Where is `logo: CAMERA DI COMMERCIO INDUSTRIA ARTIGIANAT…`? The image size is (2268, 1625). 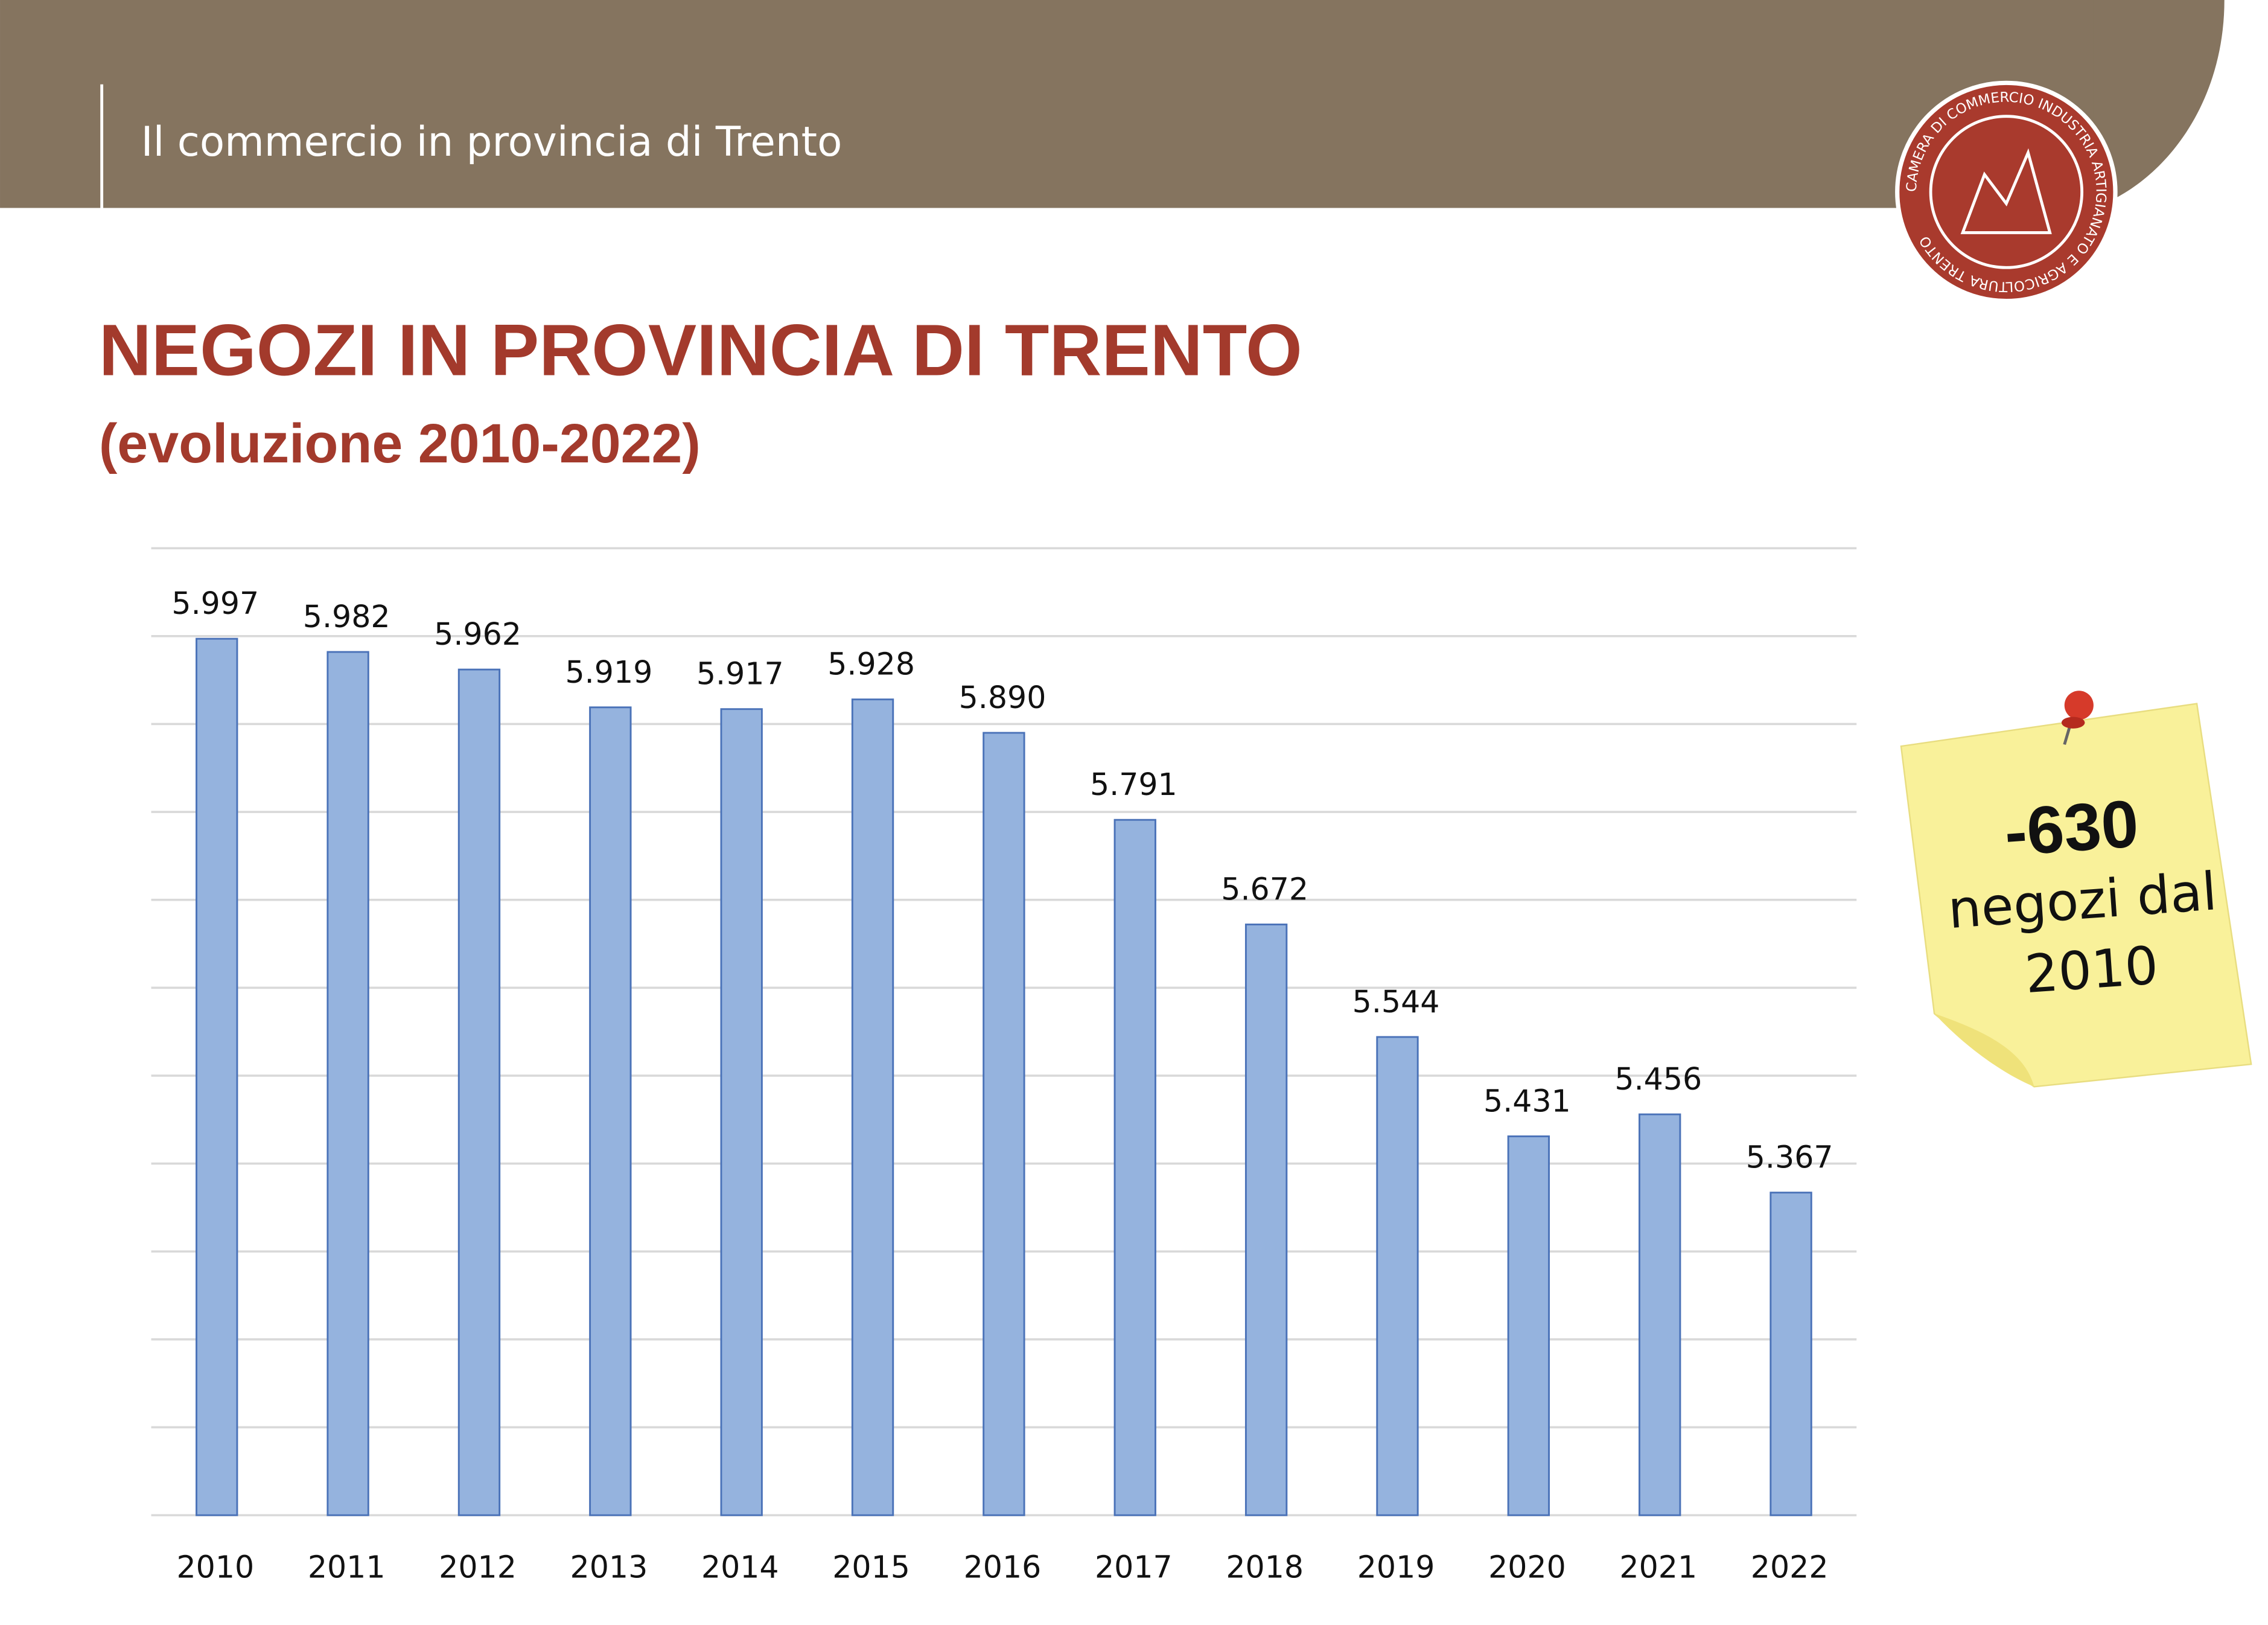 logo: CAMERA DI COMMERCIO INDUSTRIA ARTIGIANAT… is located at coordinates (2006, 192).